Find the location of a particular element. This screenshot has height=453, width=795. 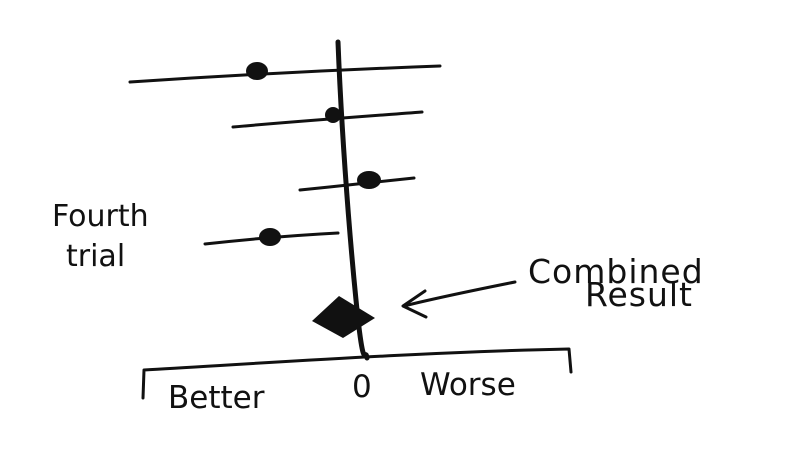

combined-result-label-line1: Combined is located at coordinates (616, 271).